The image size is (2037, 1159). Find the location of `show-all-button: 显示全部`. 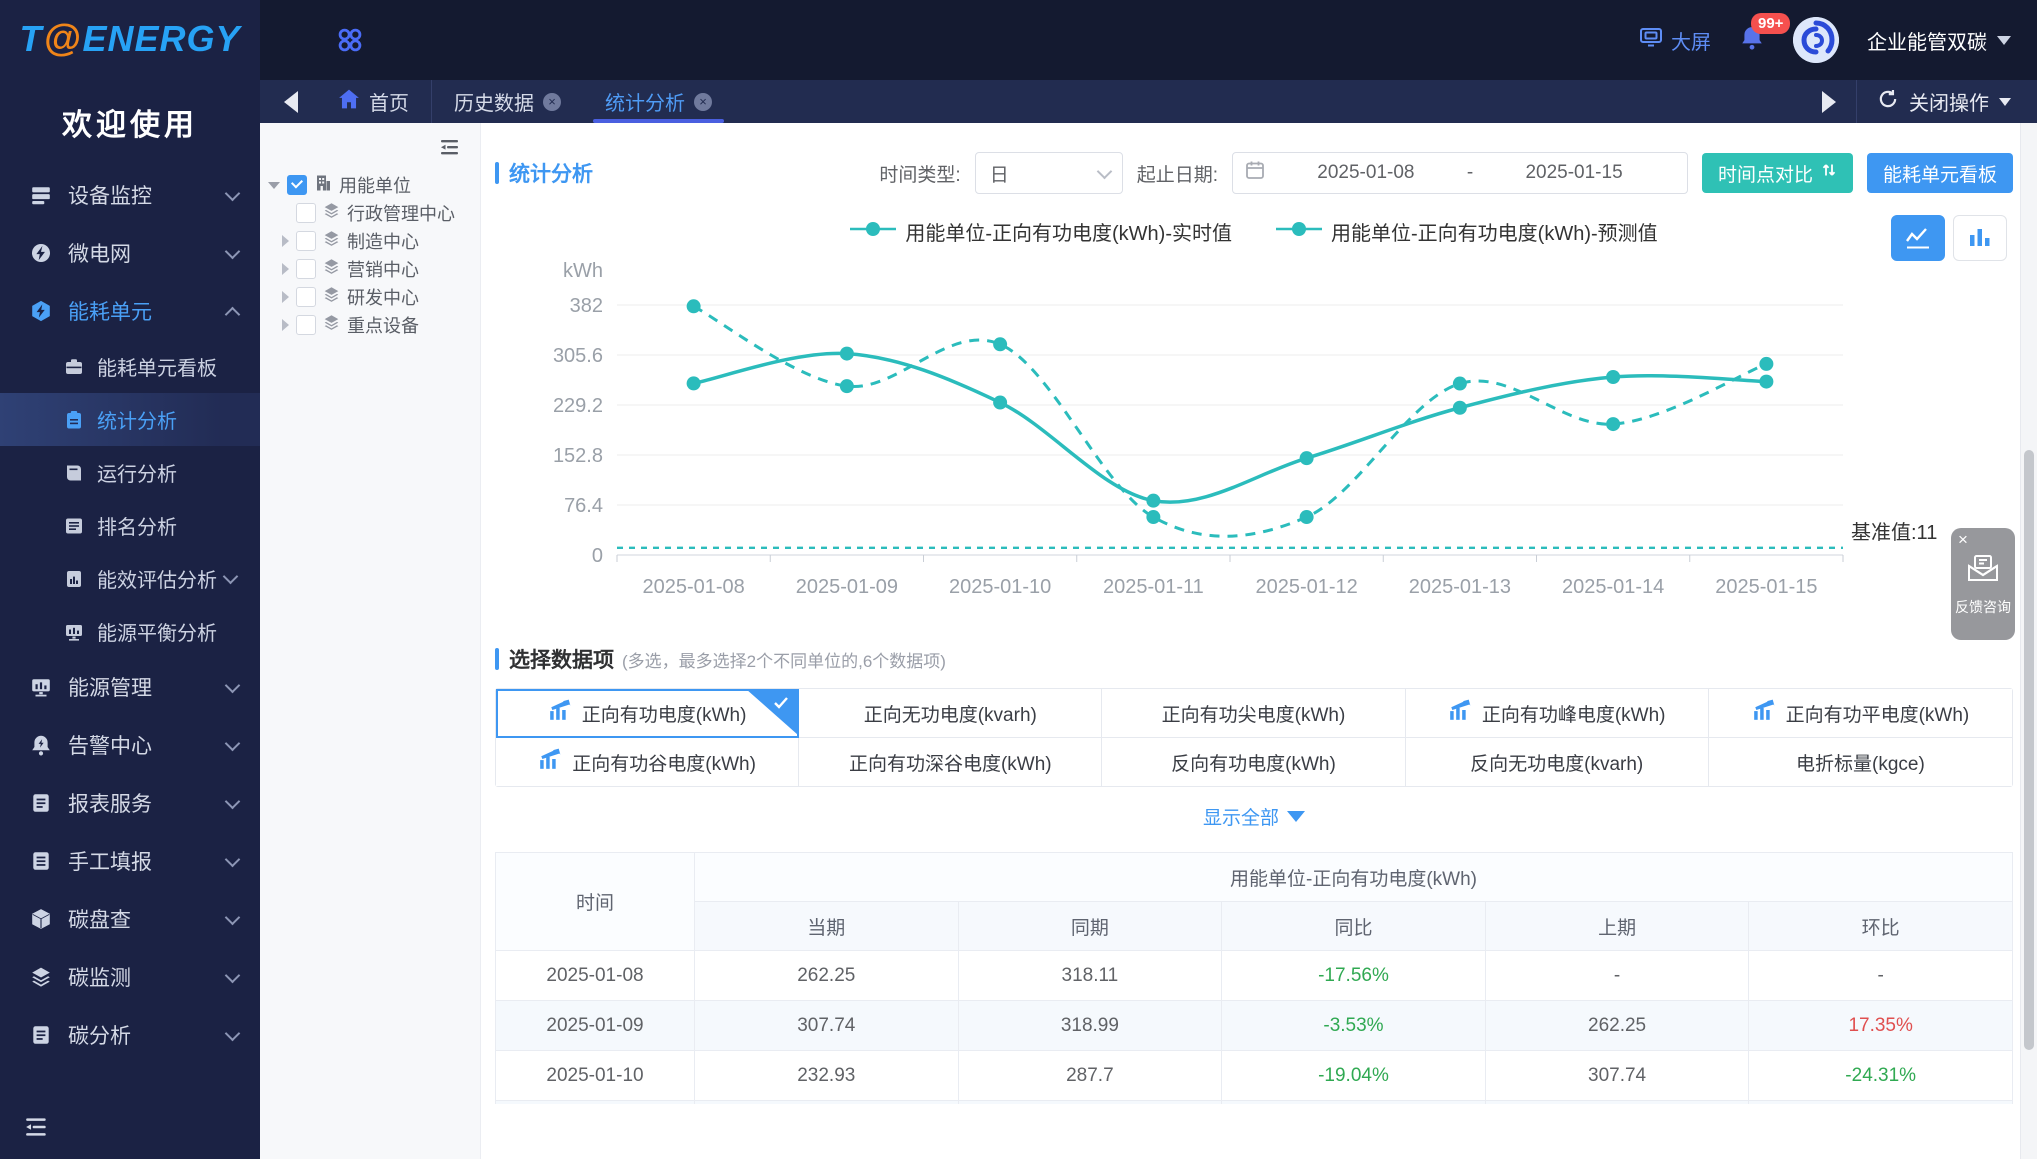

show-all-button: 显示全部 is located at coordinates (1254, 816).